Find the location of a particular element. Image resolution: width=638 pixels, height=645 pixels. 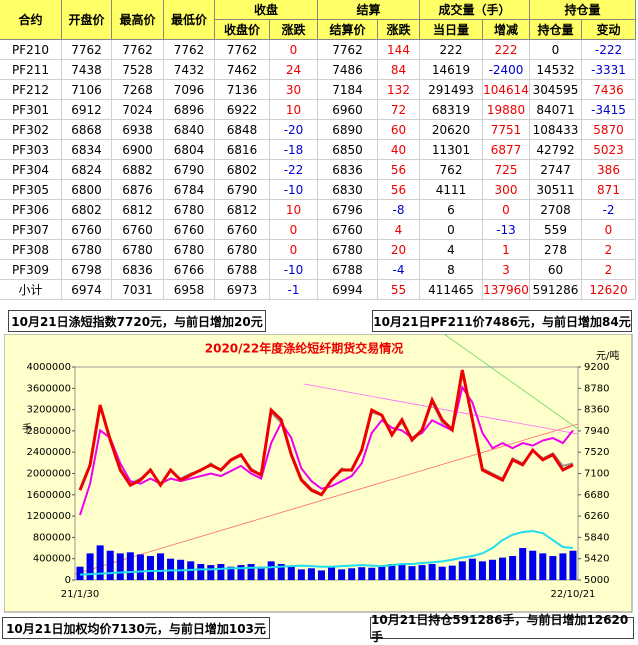

cell: 7438 is located at coordinates (87, 70).